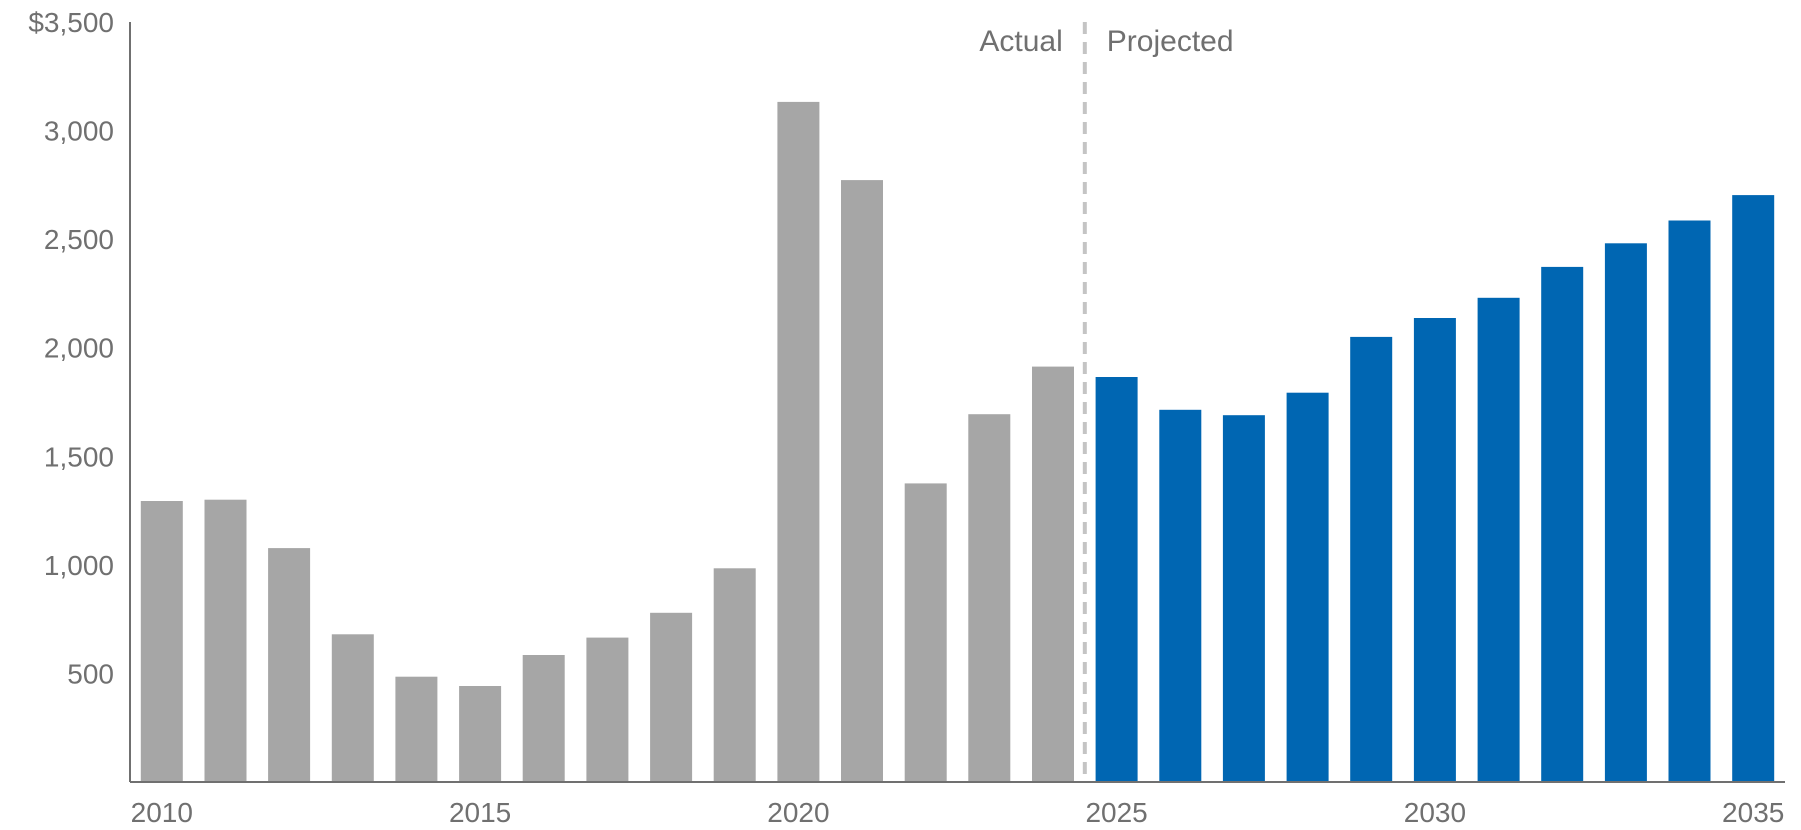 The height and width of the screenshot is (830, 1801). I want to click on bar-2013, so click(352, 708).